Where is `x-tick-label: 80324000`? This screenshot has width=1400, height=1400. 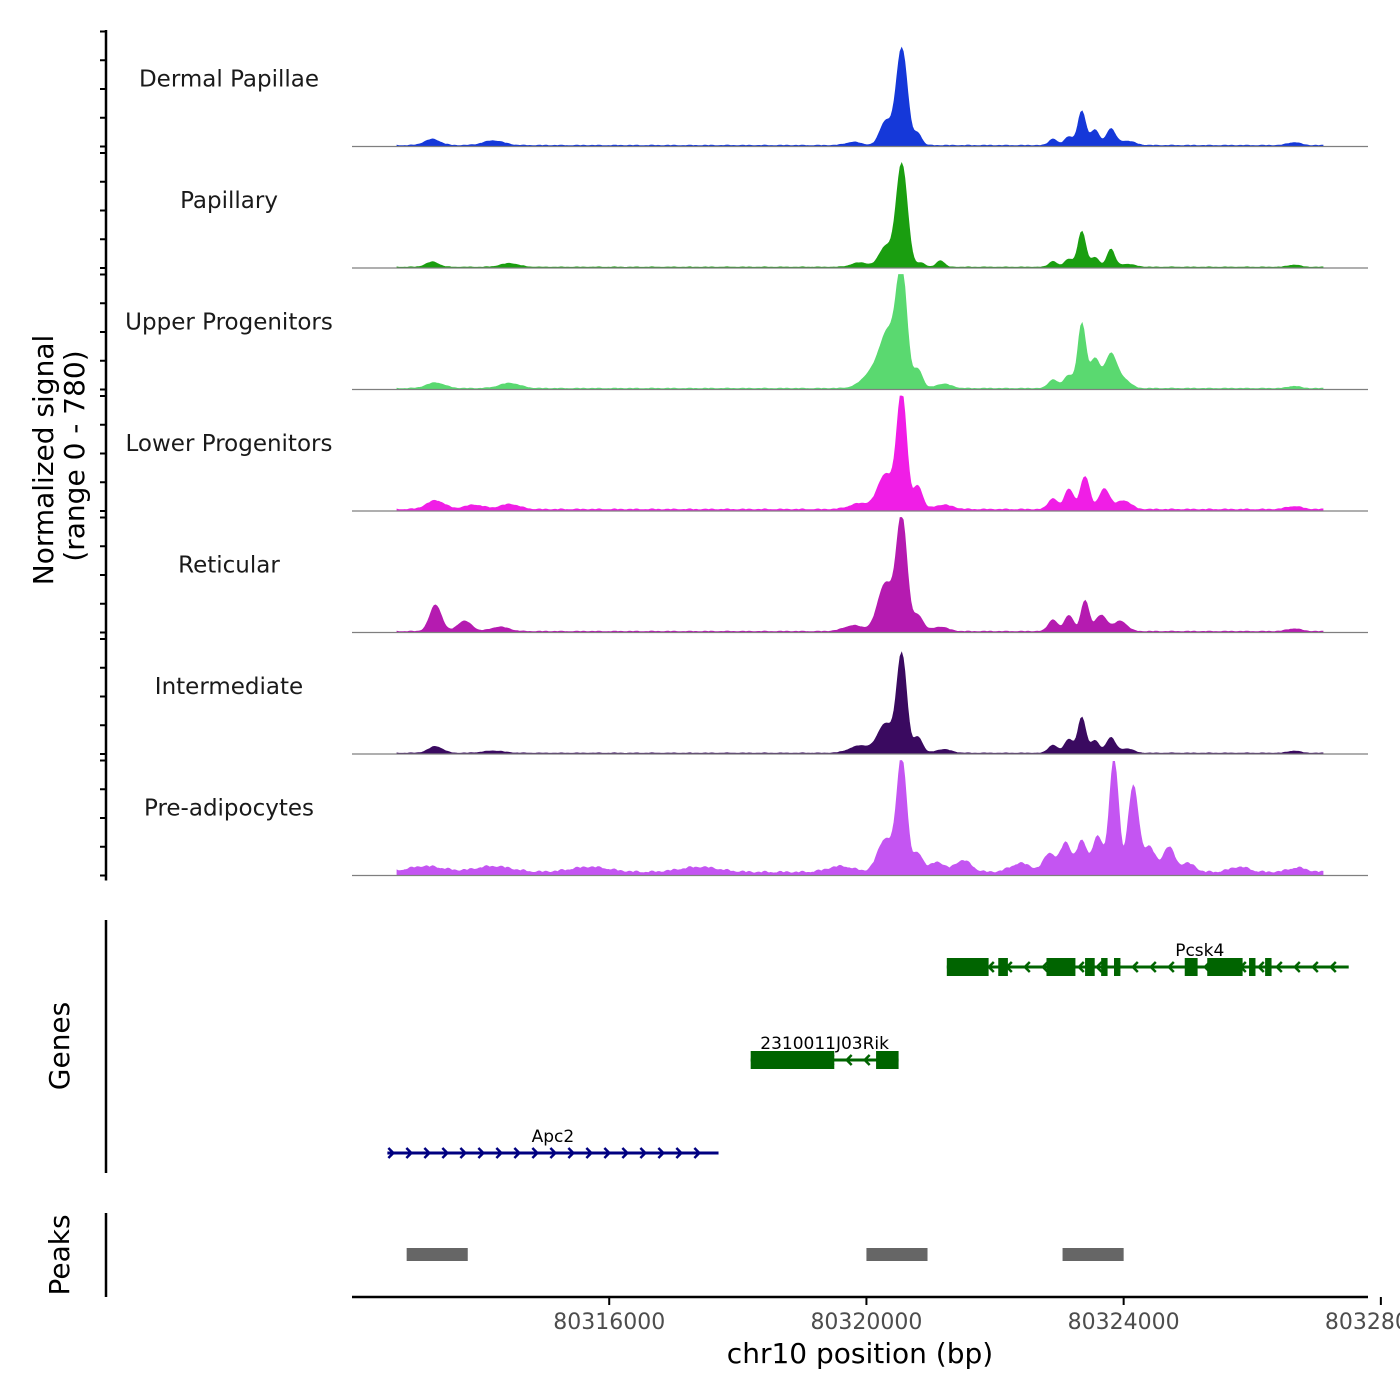 x-tick-label: 80324000 is located at coordinates (1124, 1322).